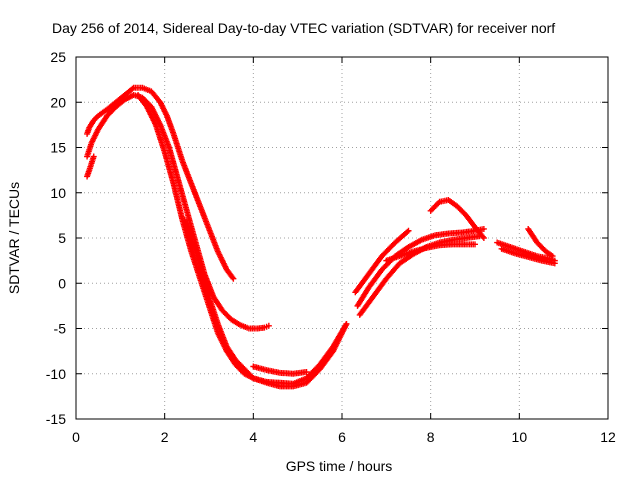 This screenshot has width=640, height=480. What do you see at coordinates (420, 267) in the screenshot?
I see `series-arc7` at bounding box center [420, 267].